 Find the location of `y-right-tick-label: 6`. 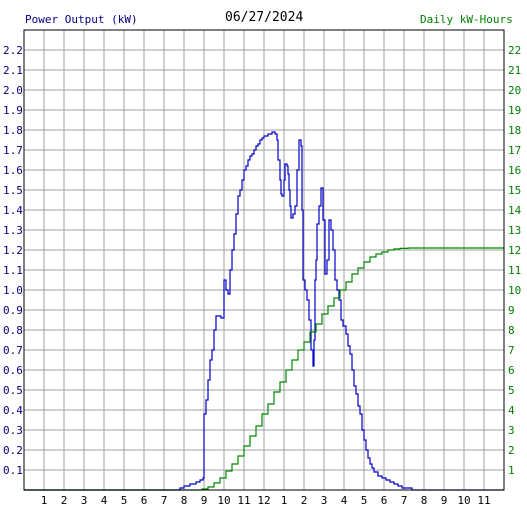

y-right-tick-label: 6 is located at coordinates (511, 370).